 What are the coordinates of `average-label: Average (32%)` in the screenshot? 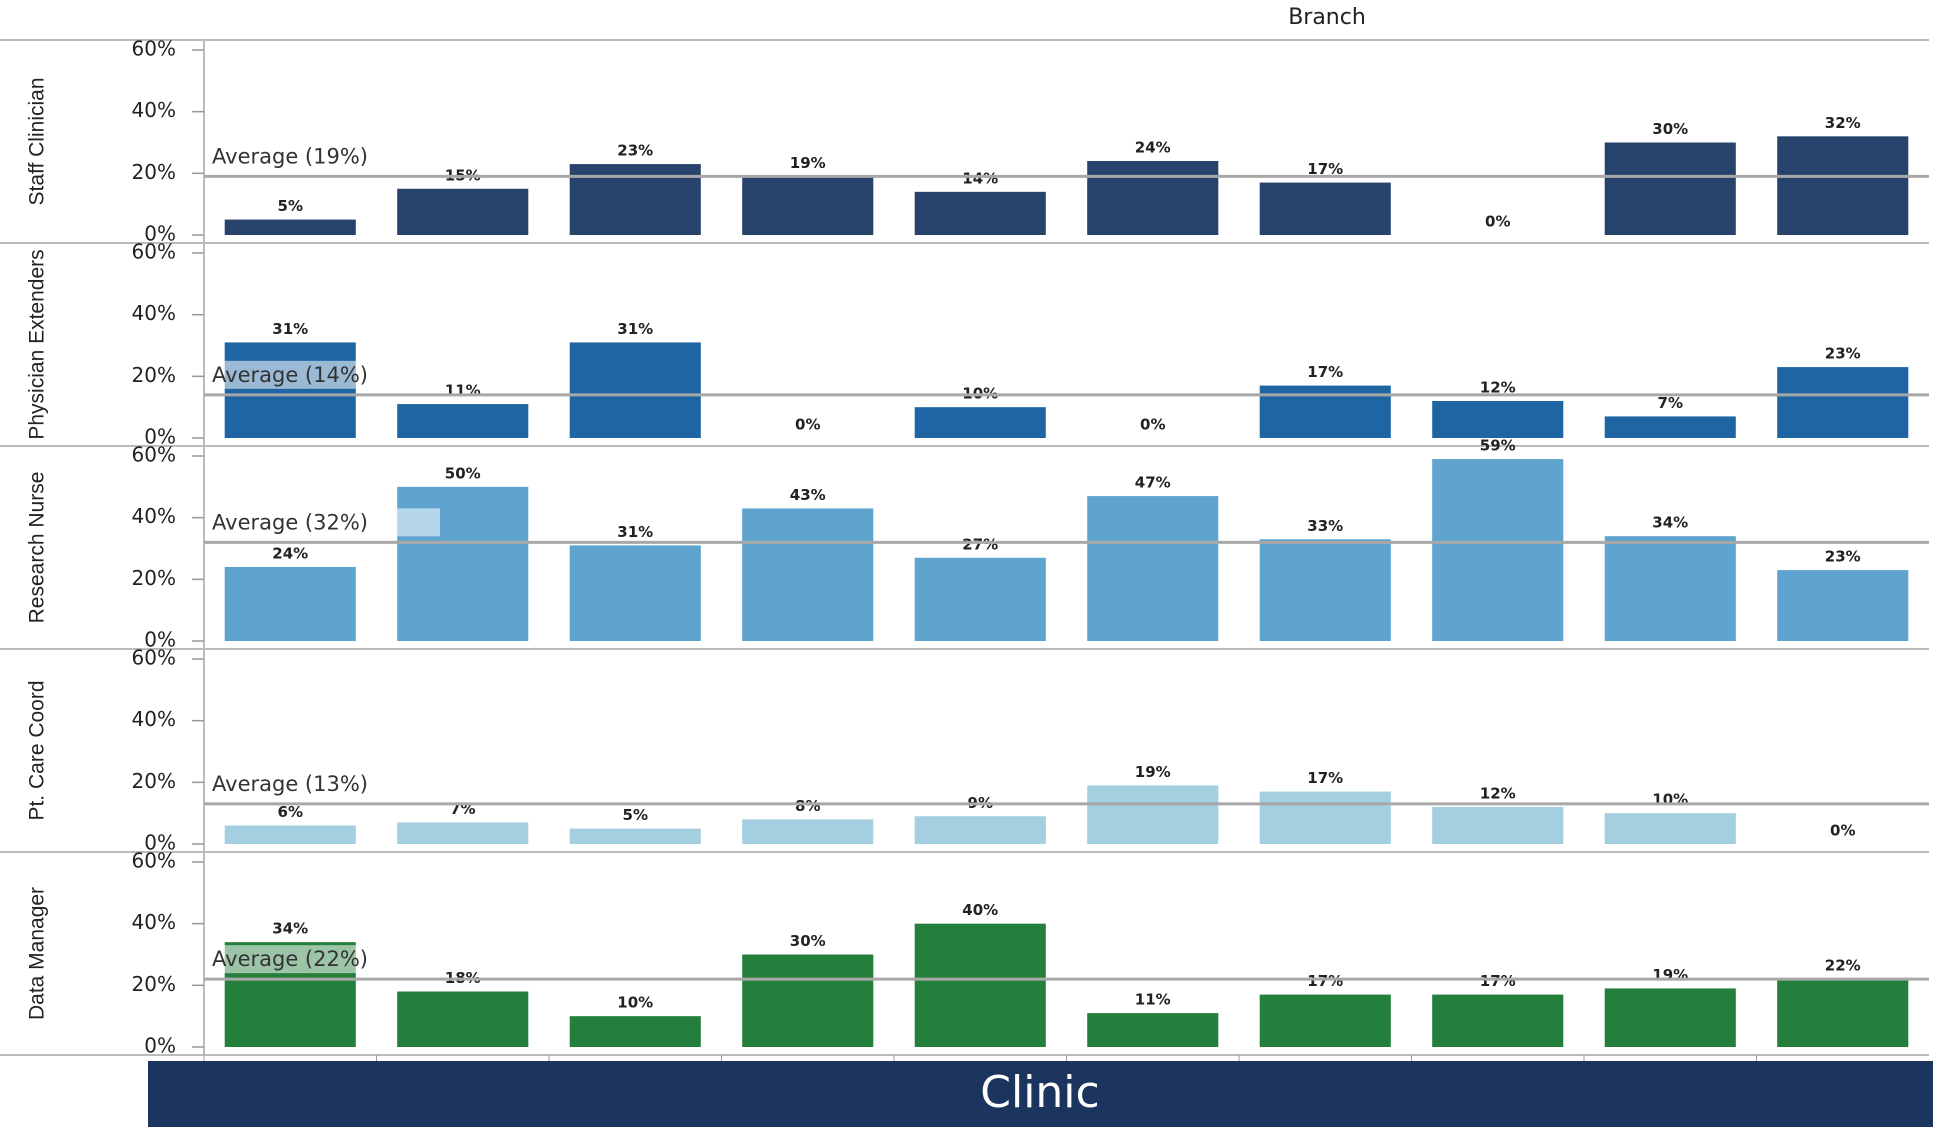 It's located at (290, 522).